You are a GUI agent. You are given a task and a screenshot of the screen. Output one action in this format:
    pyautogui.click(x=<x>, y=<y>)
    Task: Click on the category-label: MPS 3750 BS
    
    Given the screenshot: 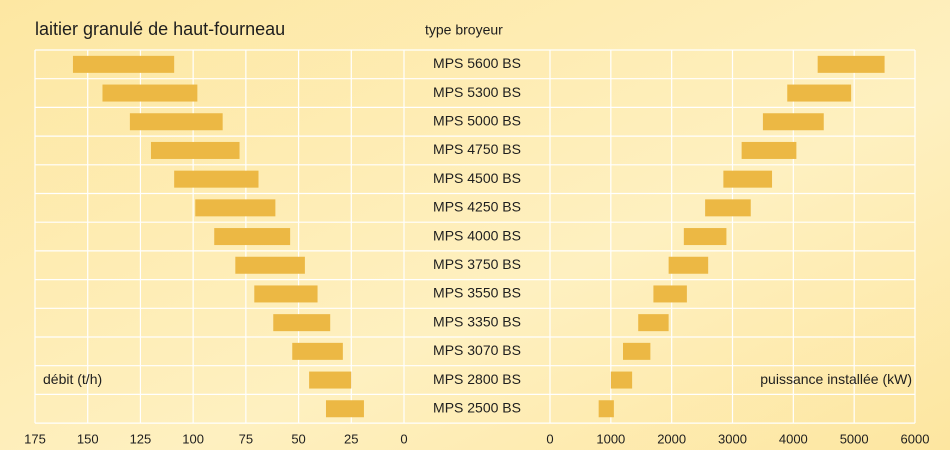 What is the action you would take?
    pyautogui.click(x=477, y=264)
    